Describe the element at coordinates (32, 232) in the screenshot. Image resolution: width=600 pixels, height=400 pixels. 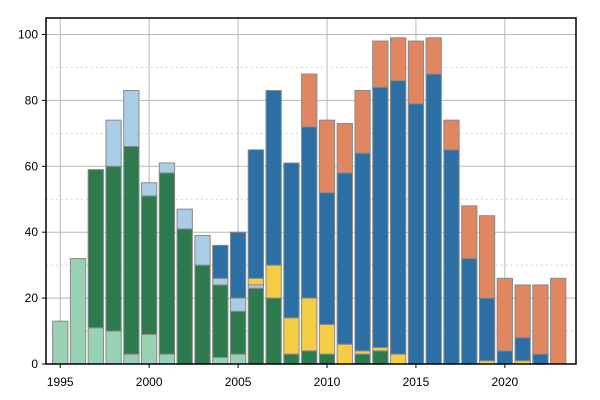
I see `y-tick-label: 40` at that location.